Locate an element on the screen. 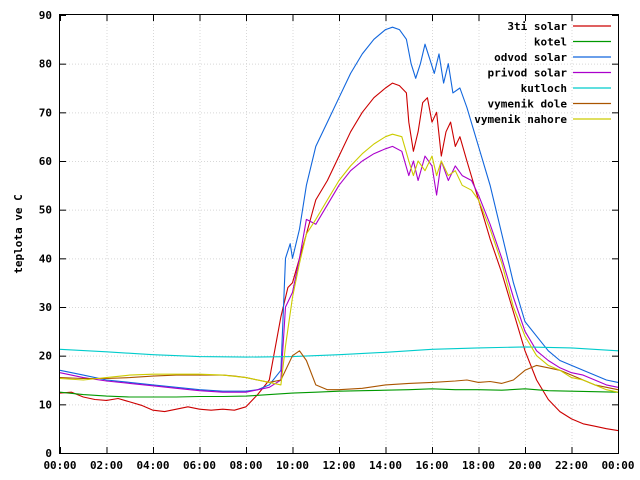 The height and width of the screenshot is (480, 640). y-tick-label: 10 is located at coordinates (45, 404).